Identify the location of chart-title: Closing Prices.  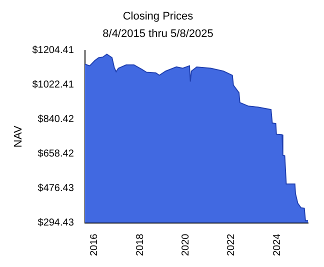
(158, 16).